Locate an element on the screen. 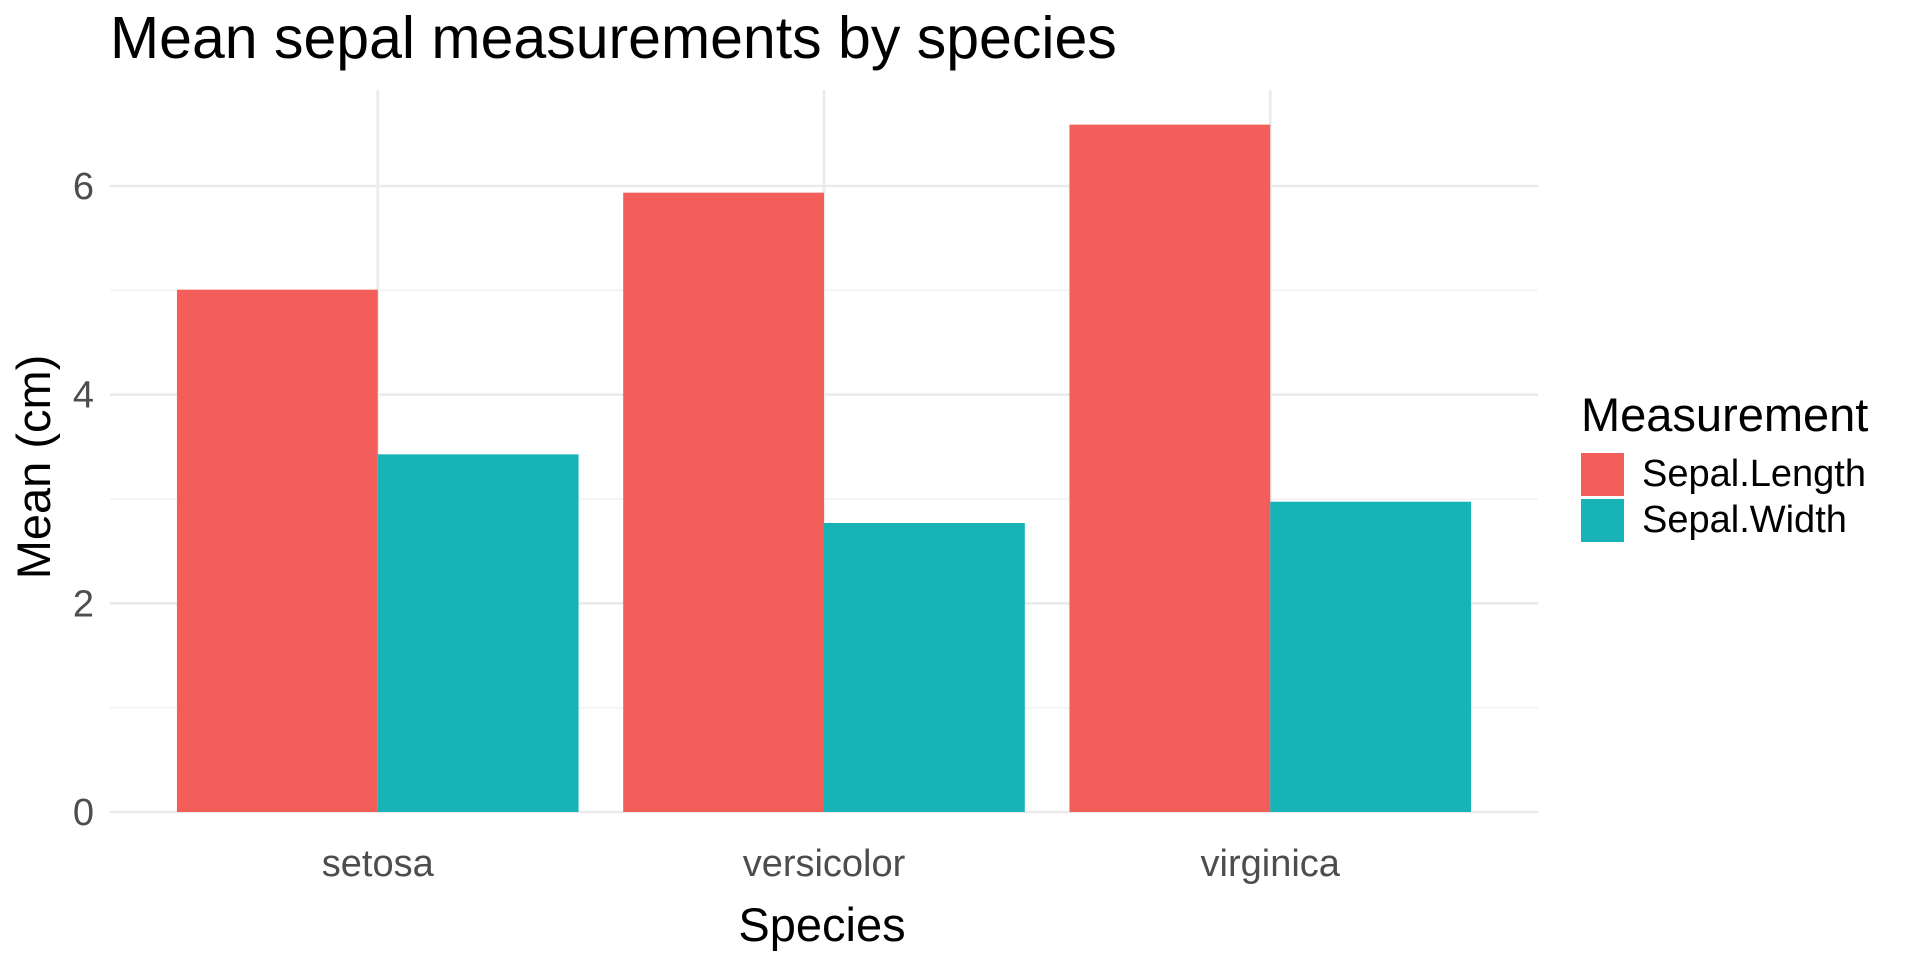  legend-label-sepal-length: Sepal.Length is located at coordinates (1754, 474).